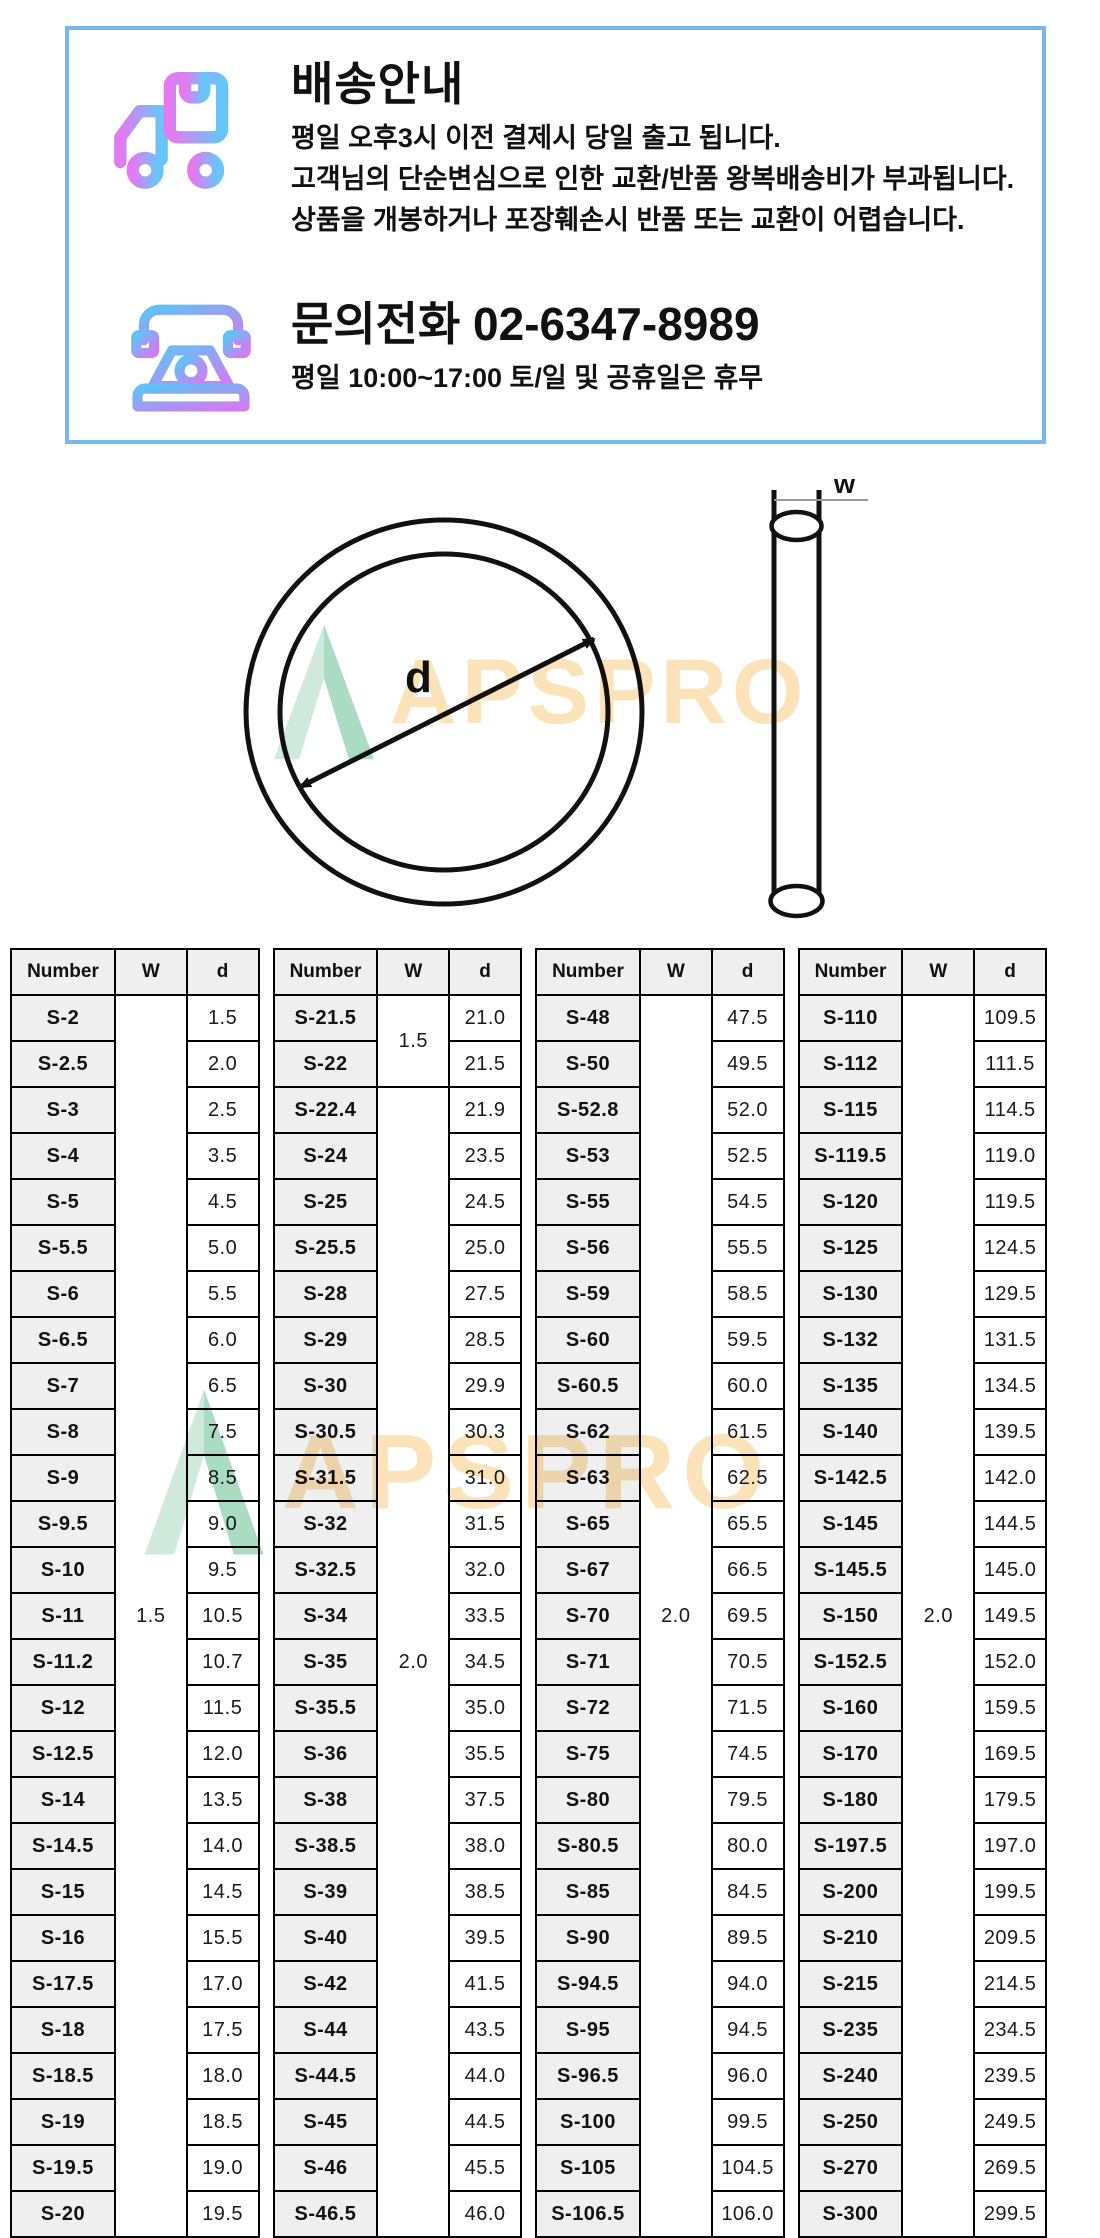 The image size is (1100, 2238). Describe the element at coordinates (588, 2168) in the screenshot. I see `cell-number: S-105` at that location.